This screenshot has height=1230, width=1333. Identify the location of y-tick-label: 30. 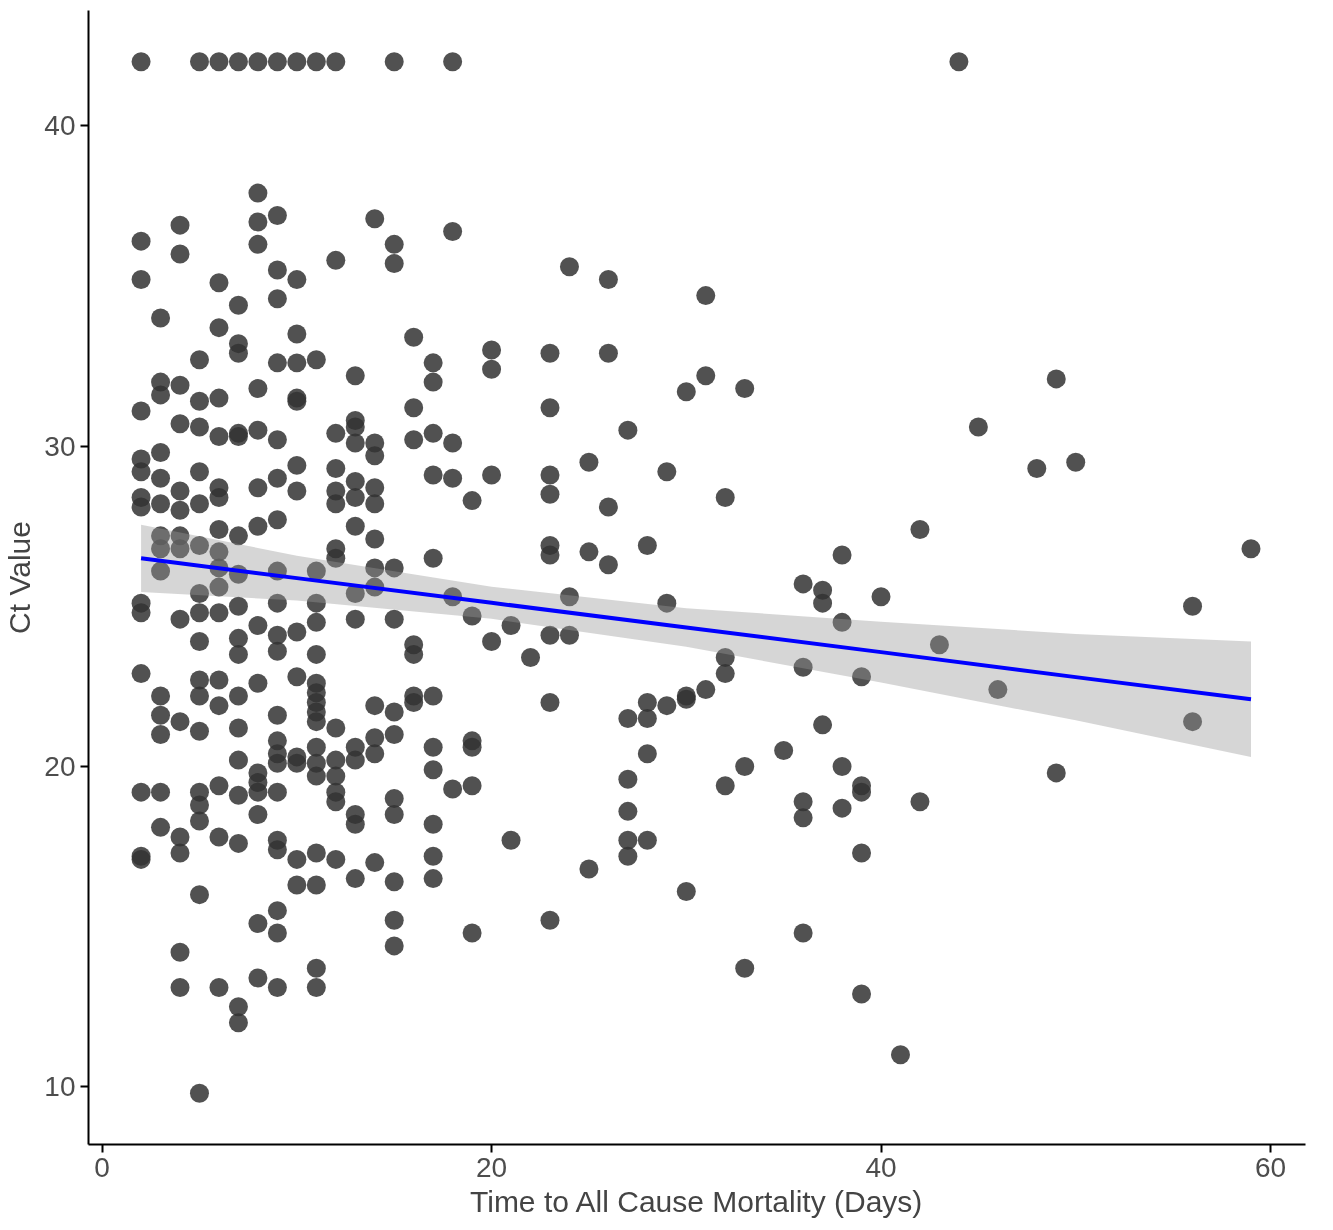
(60, 446).